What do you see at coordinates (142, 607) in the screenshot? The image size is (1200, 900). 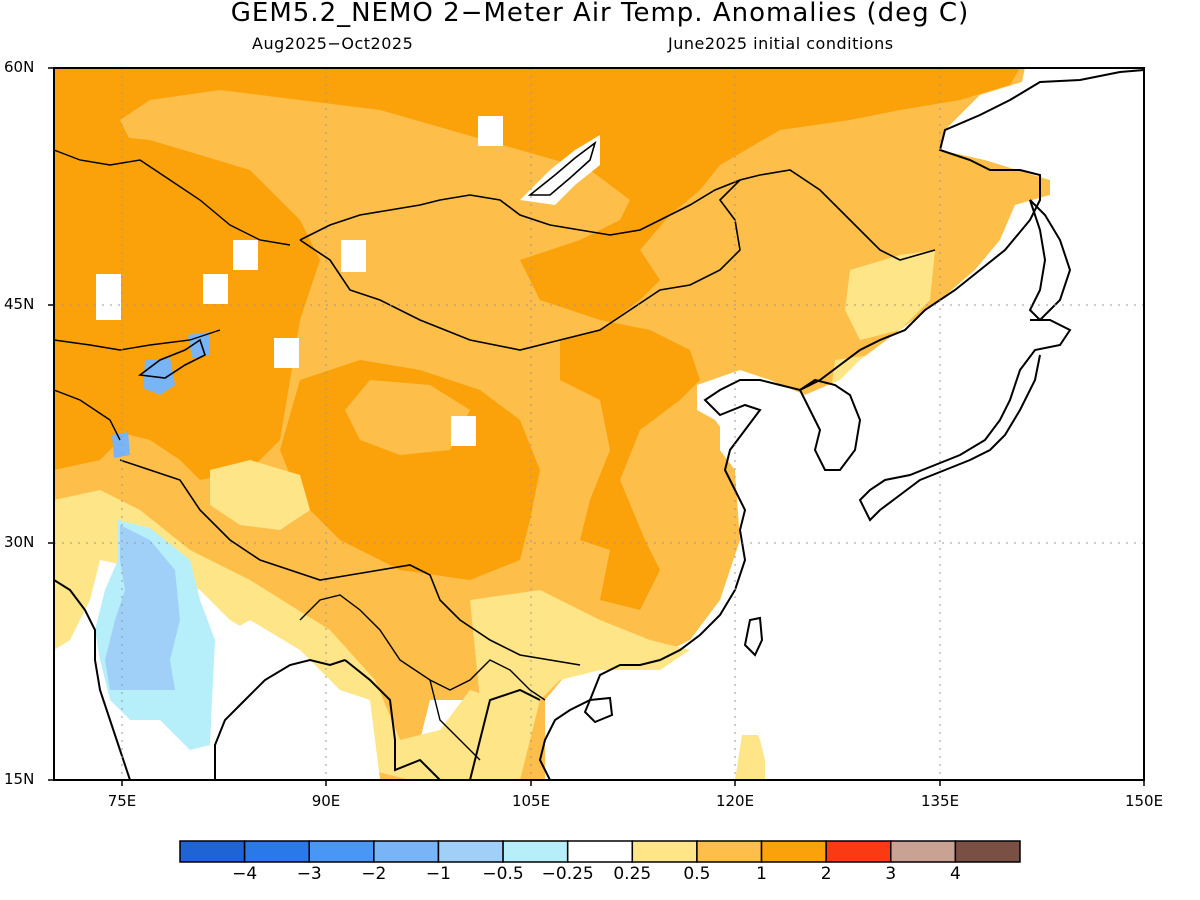 I see `anomaly-region-cooler-india` at bounding box center [142, 607].